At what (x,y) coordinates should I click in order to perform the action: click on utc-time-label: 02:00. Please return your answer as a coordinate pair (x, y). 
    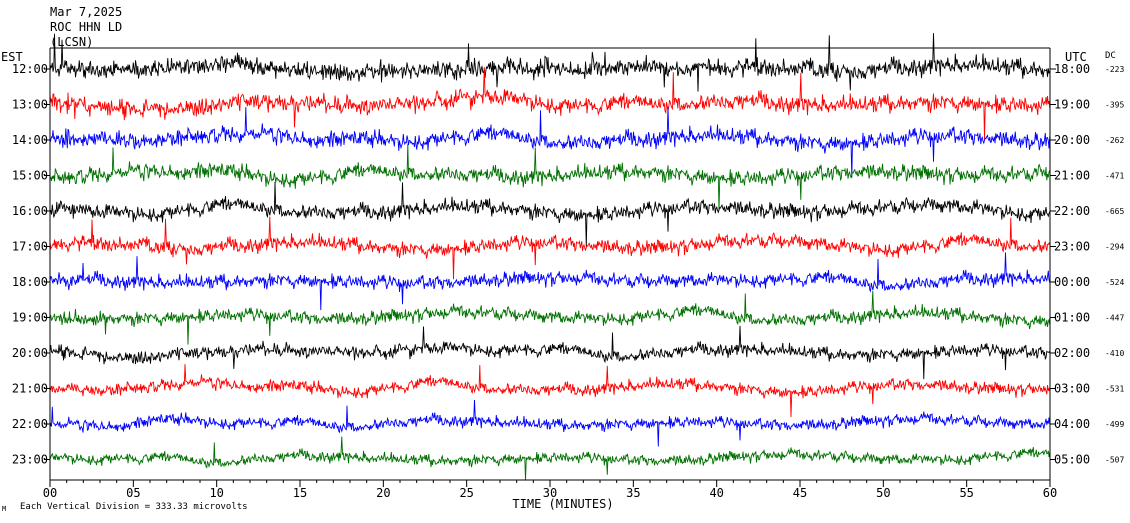
    Looking at the image, I should click on (1072, 353).